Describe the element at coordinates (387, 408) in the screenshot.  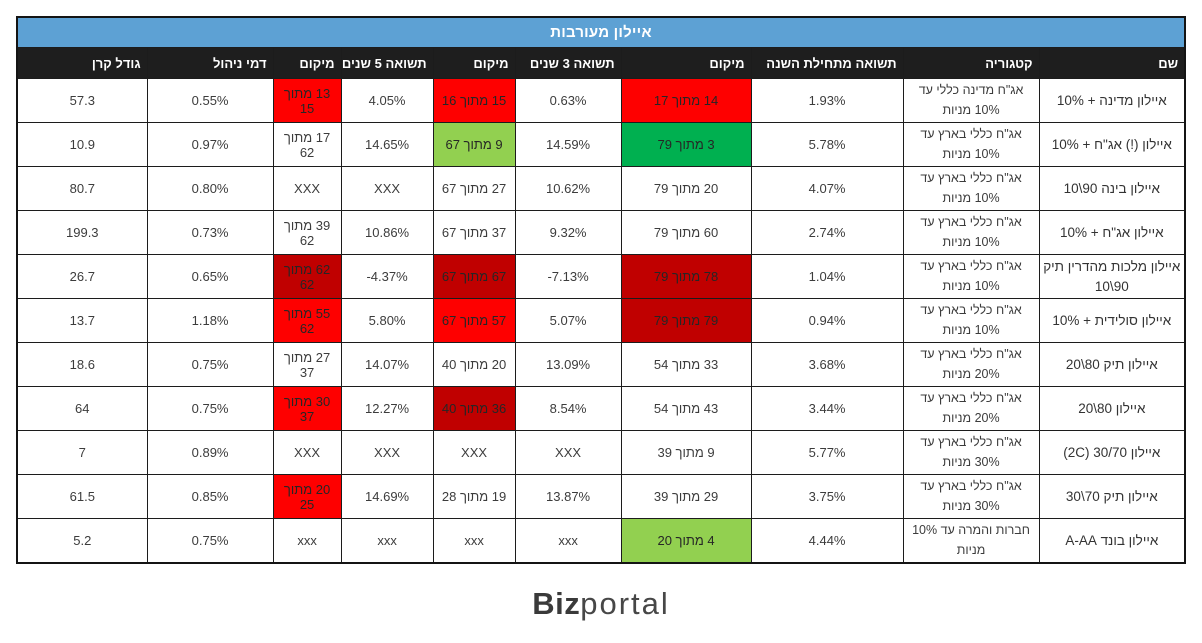
I see `cell-y5: 12.27%` at that location.